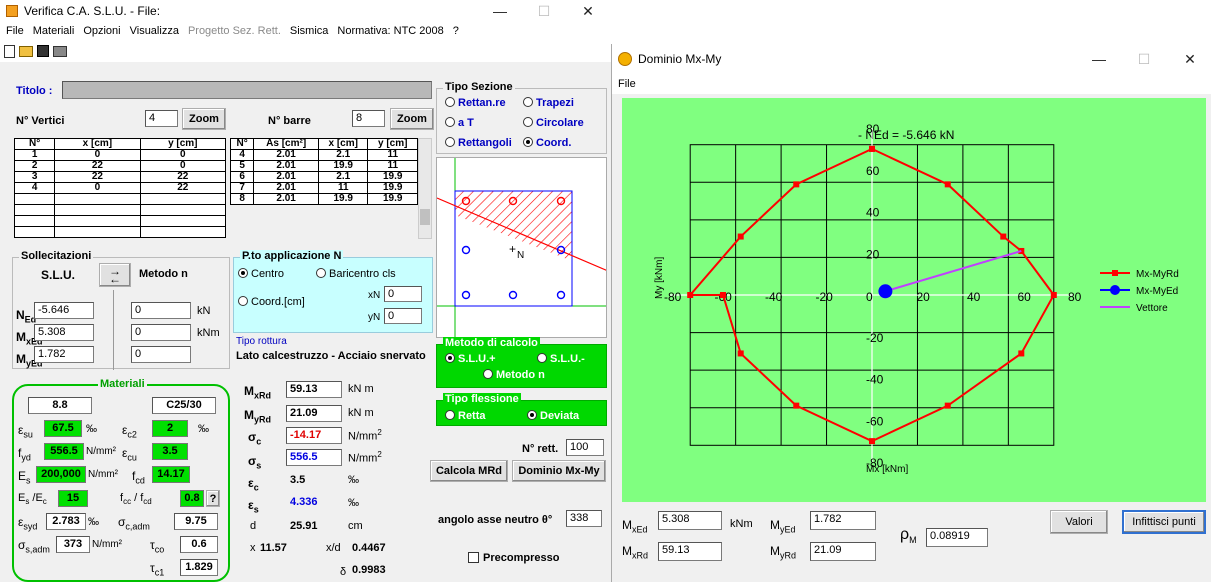 The height and width of the screenshot is (582, 1211). What do you see at coordinates (390, 31) in the screenshot?
I see `menu-normativa-ntc-2008: Normativa: NTC 2008` at bounding box center [390, 31].